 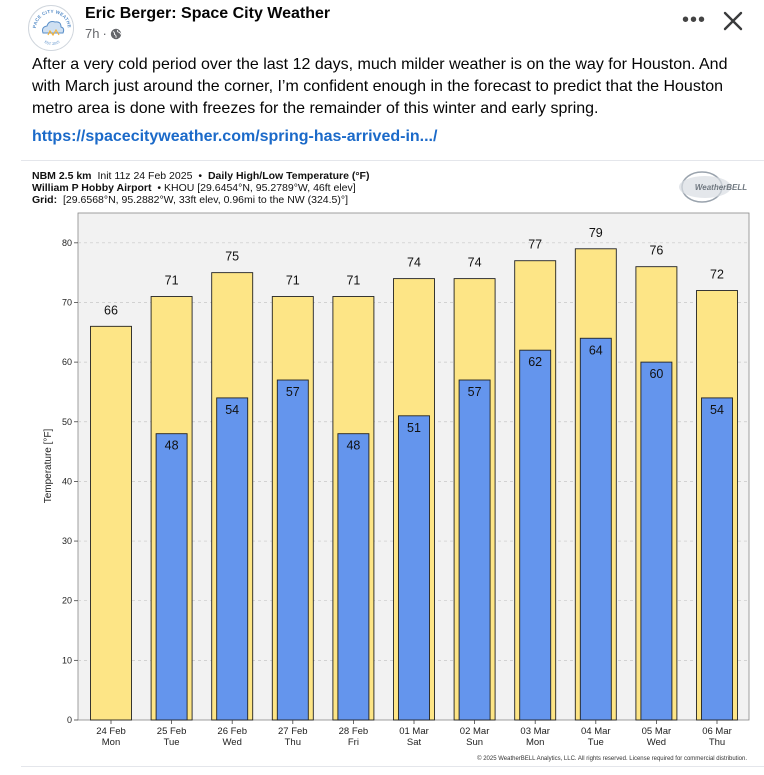 I want to click on divider, so click(x=392, y=766).